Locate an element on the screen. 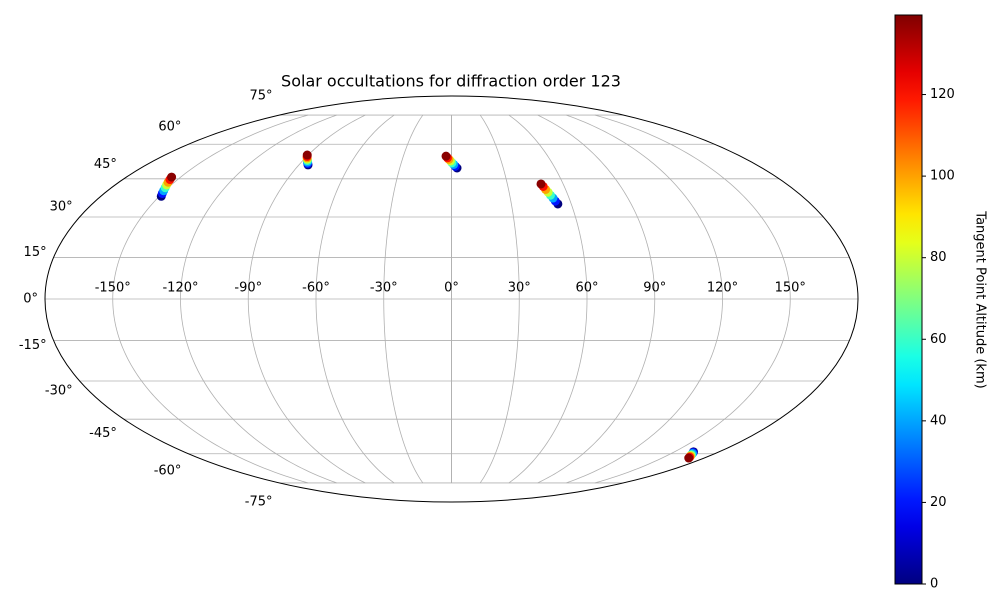 The image size is (1002, 608). colorbar-tick-label: 40 is located at coordinates (938, 420).